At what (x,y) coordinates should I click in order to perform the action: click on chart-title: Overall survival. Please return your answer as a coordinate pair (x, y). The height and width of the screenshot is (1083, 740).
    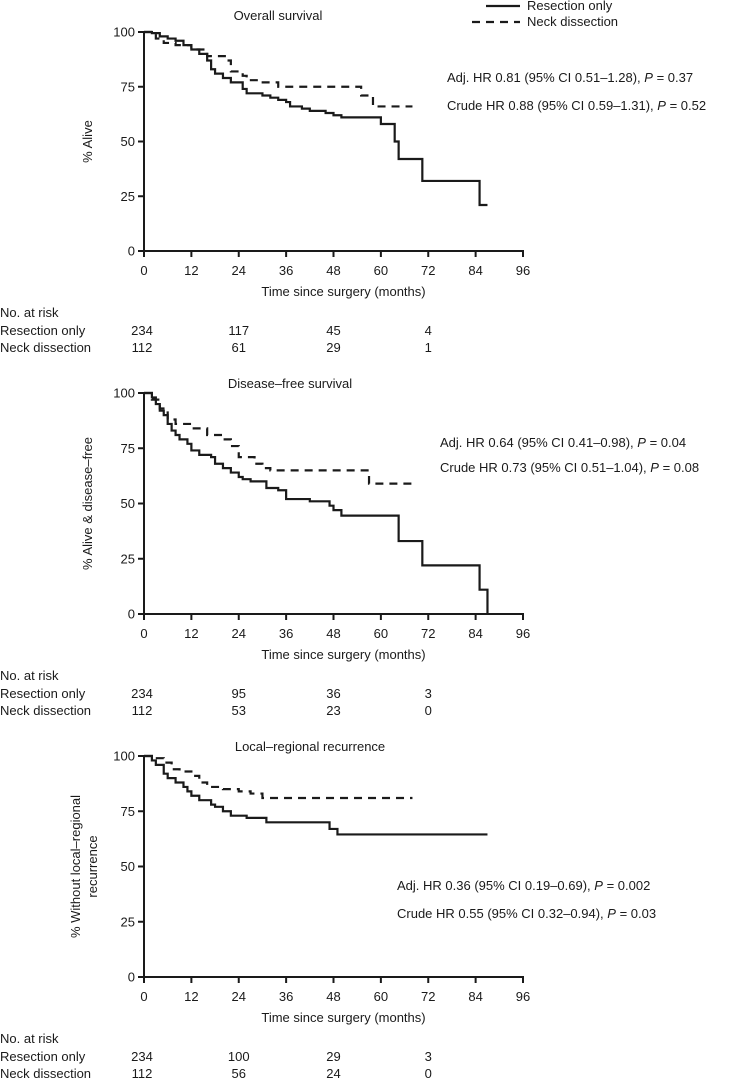
    Looking at the image, I should click on (278, 15).